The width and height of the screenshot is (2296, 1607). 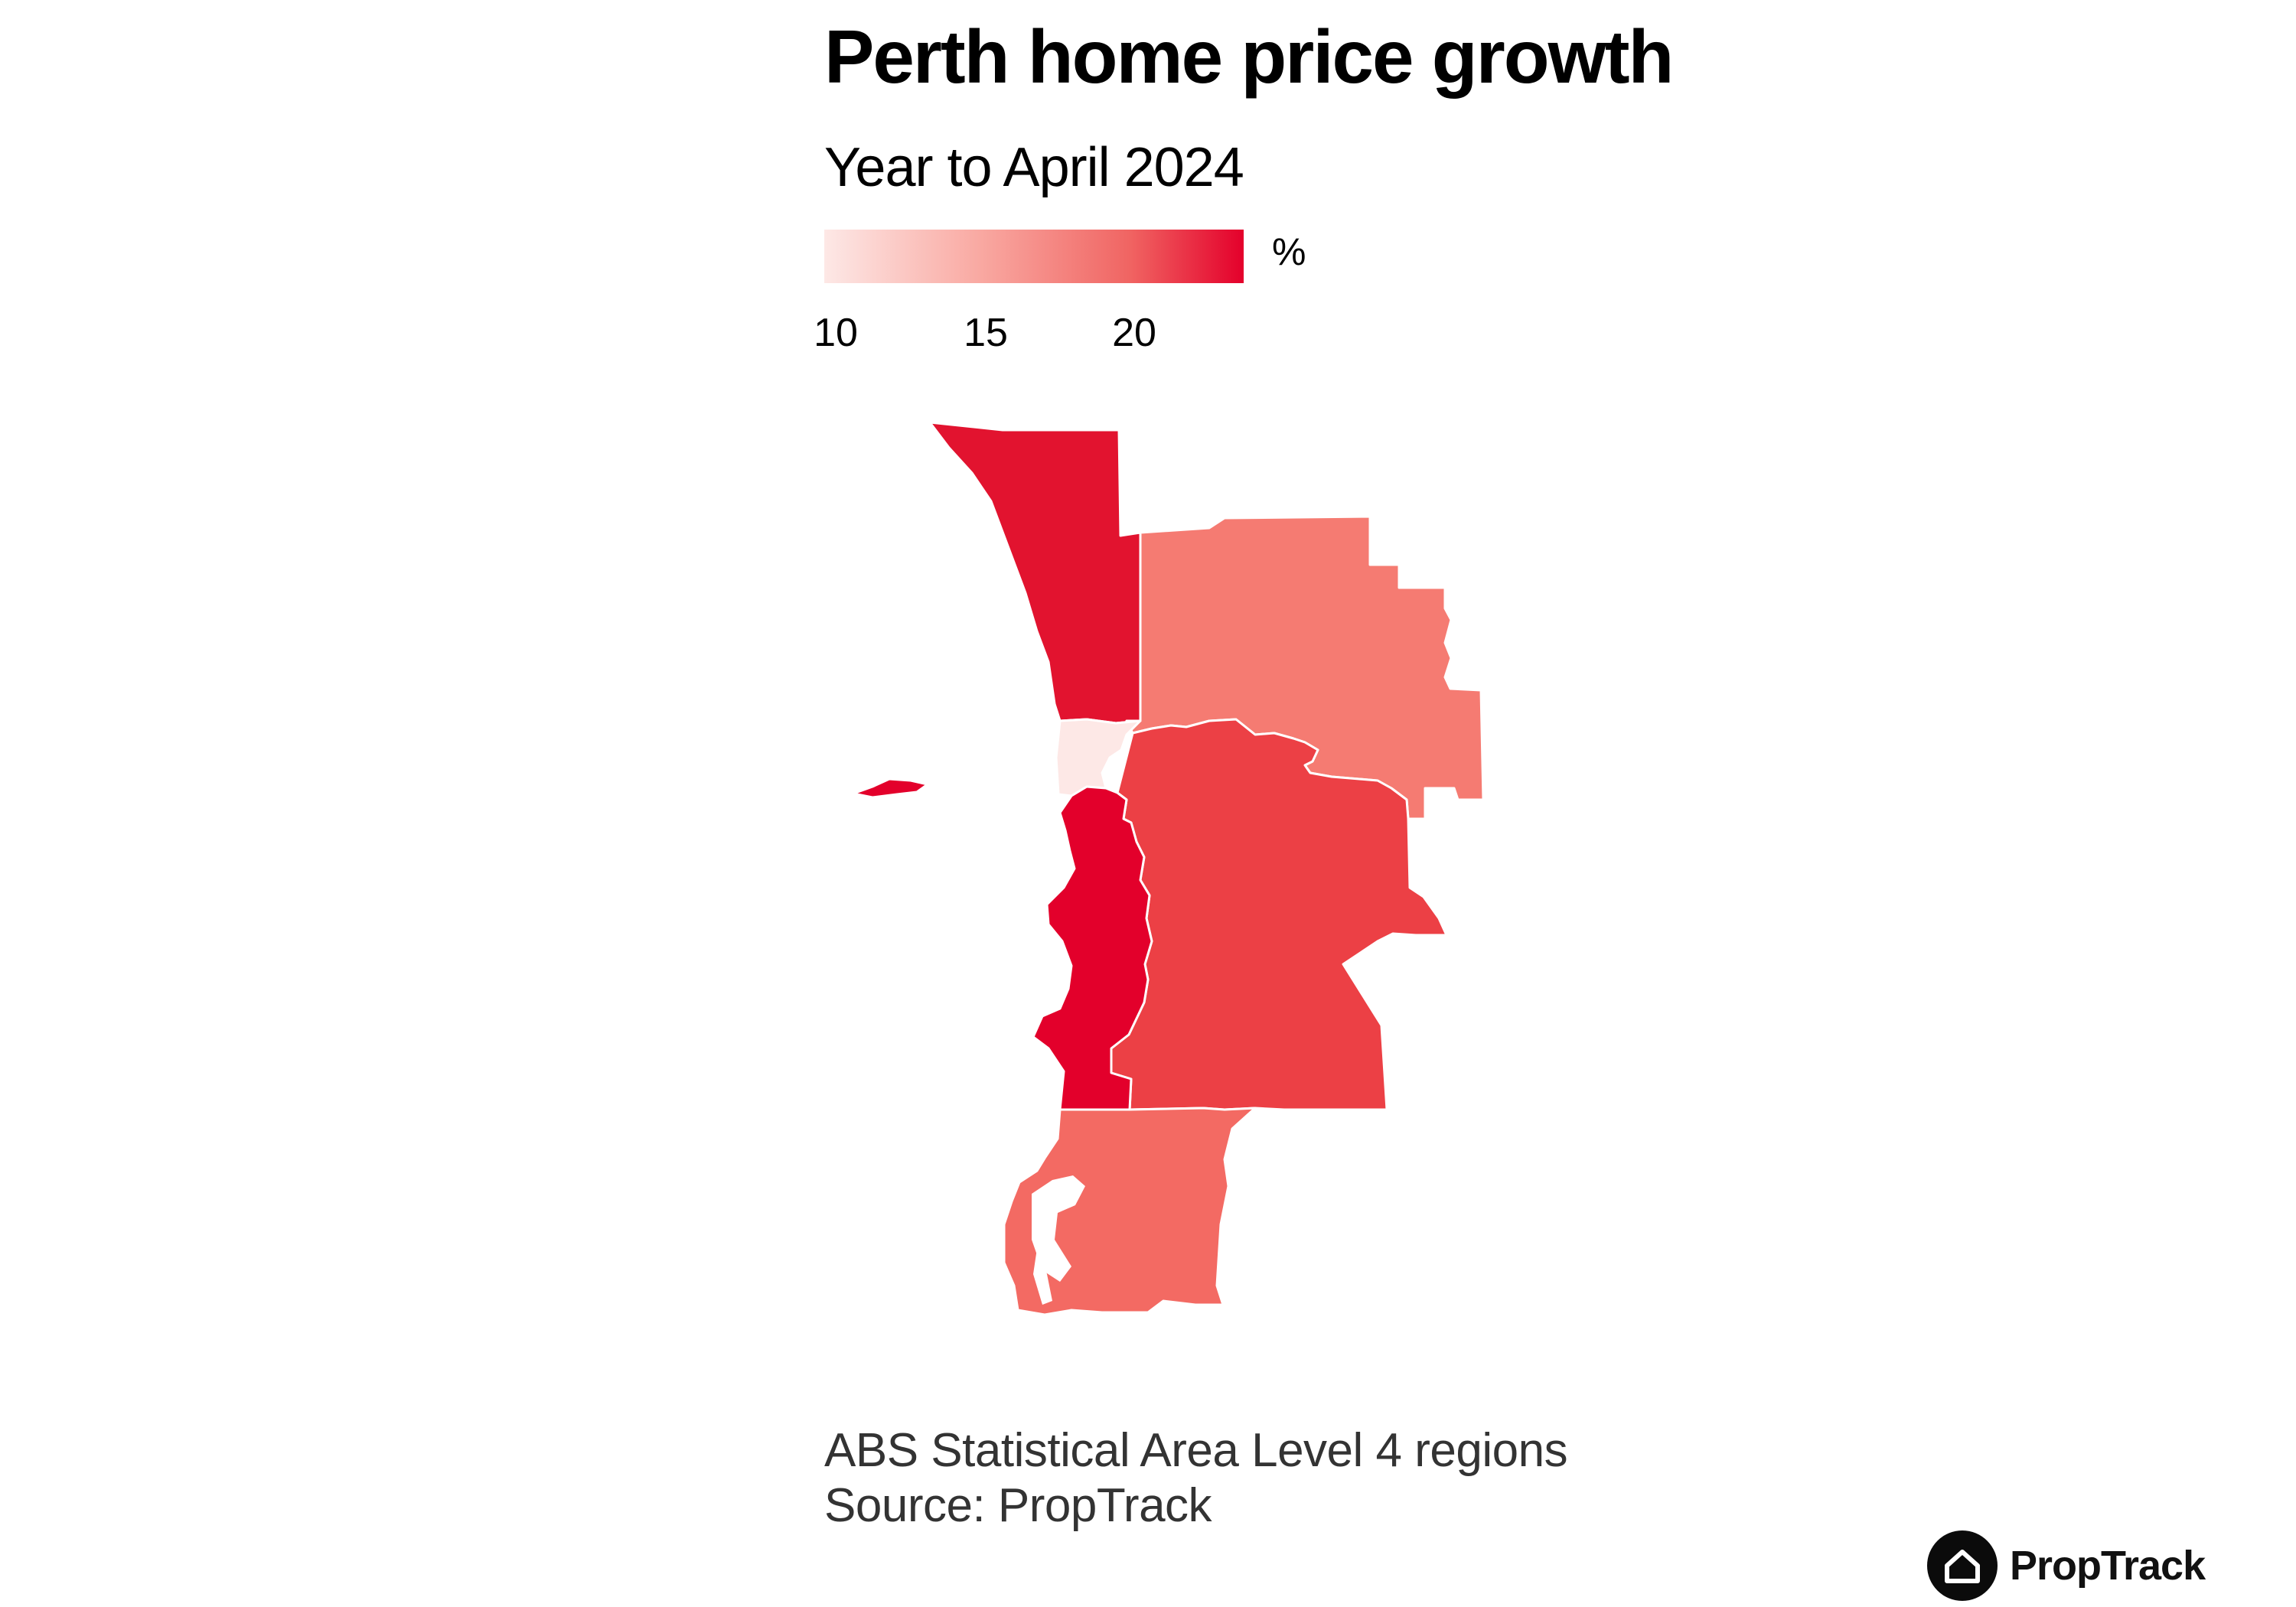 What do you see at coordinates (1098, 757) in the screenshot?
I see `region-inner` at bounding box center [1098, 757].